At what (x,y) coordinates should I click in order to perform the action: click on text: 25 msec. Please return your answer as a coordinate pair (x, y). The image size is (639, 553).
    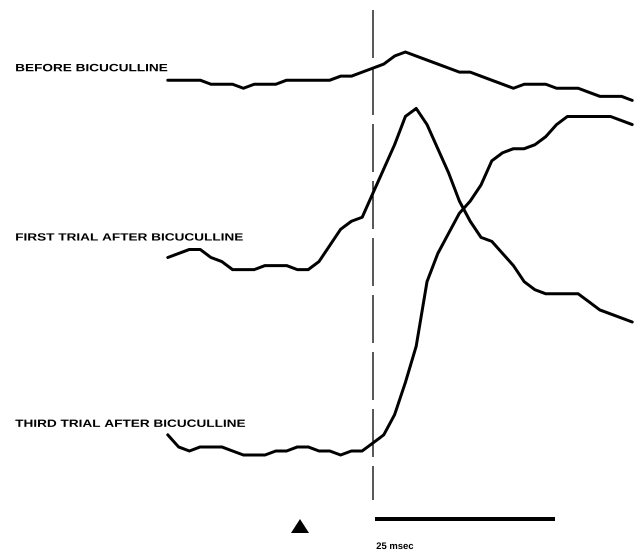
    Looking at the image, I should click on (395, 546).